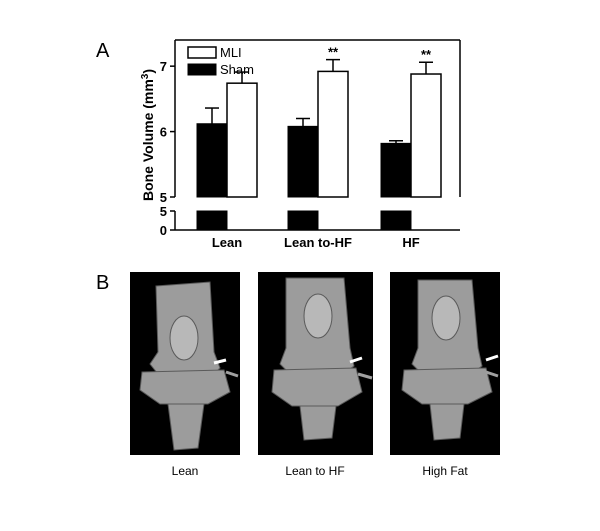 This screenshot has height=531, width=600. I want to click on x-tick-label: Lean, so click(227, 242).